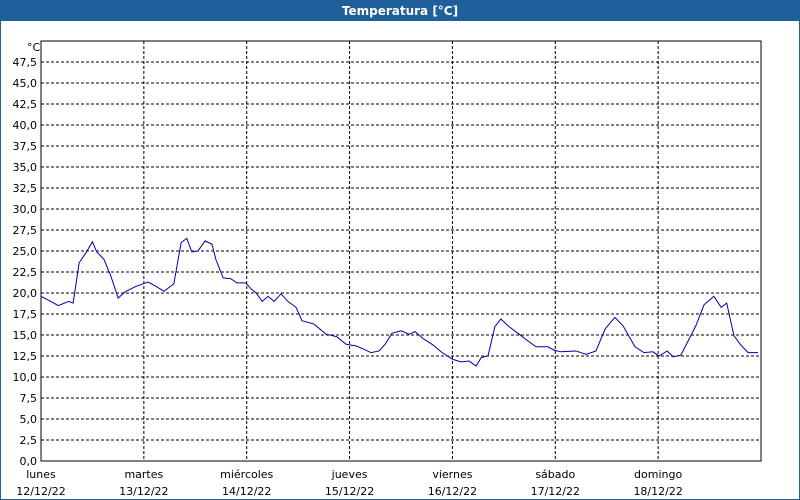 This screenshot has width=800, height=500. What do you see at coordinates (349, 491) in the screenshot?
I see `x-tick-date: 15/12/22` at bounding box center [349, 491].